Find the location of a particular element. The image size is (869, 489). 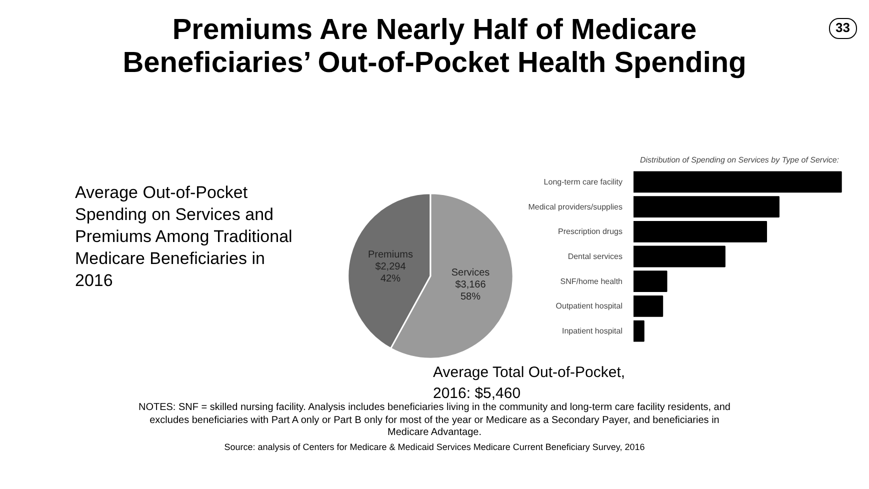

text: 33 is located at coordinates (842, 28).